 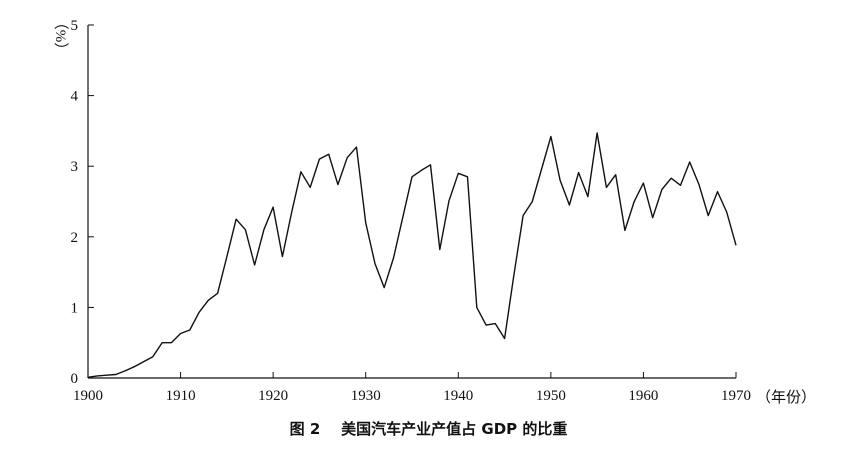 What do you see at coordinates (305, 429) in the screenshot?
I see `figure-number: 图 2` at bounding box center [305, 429].